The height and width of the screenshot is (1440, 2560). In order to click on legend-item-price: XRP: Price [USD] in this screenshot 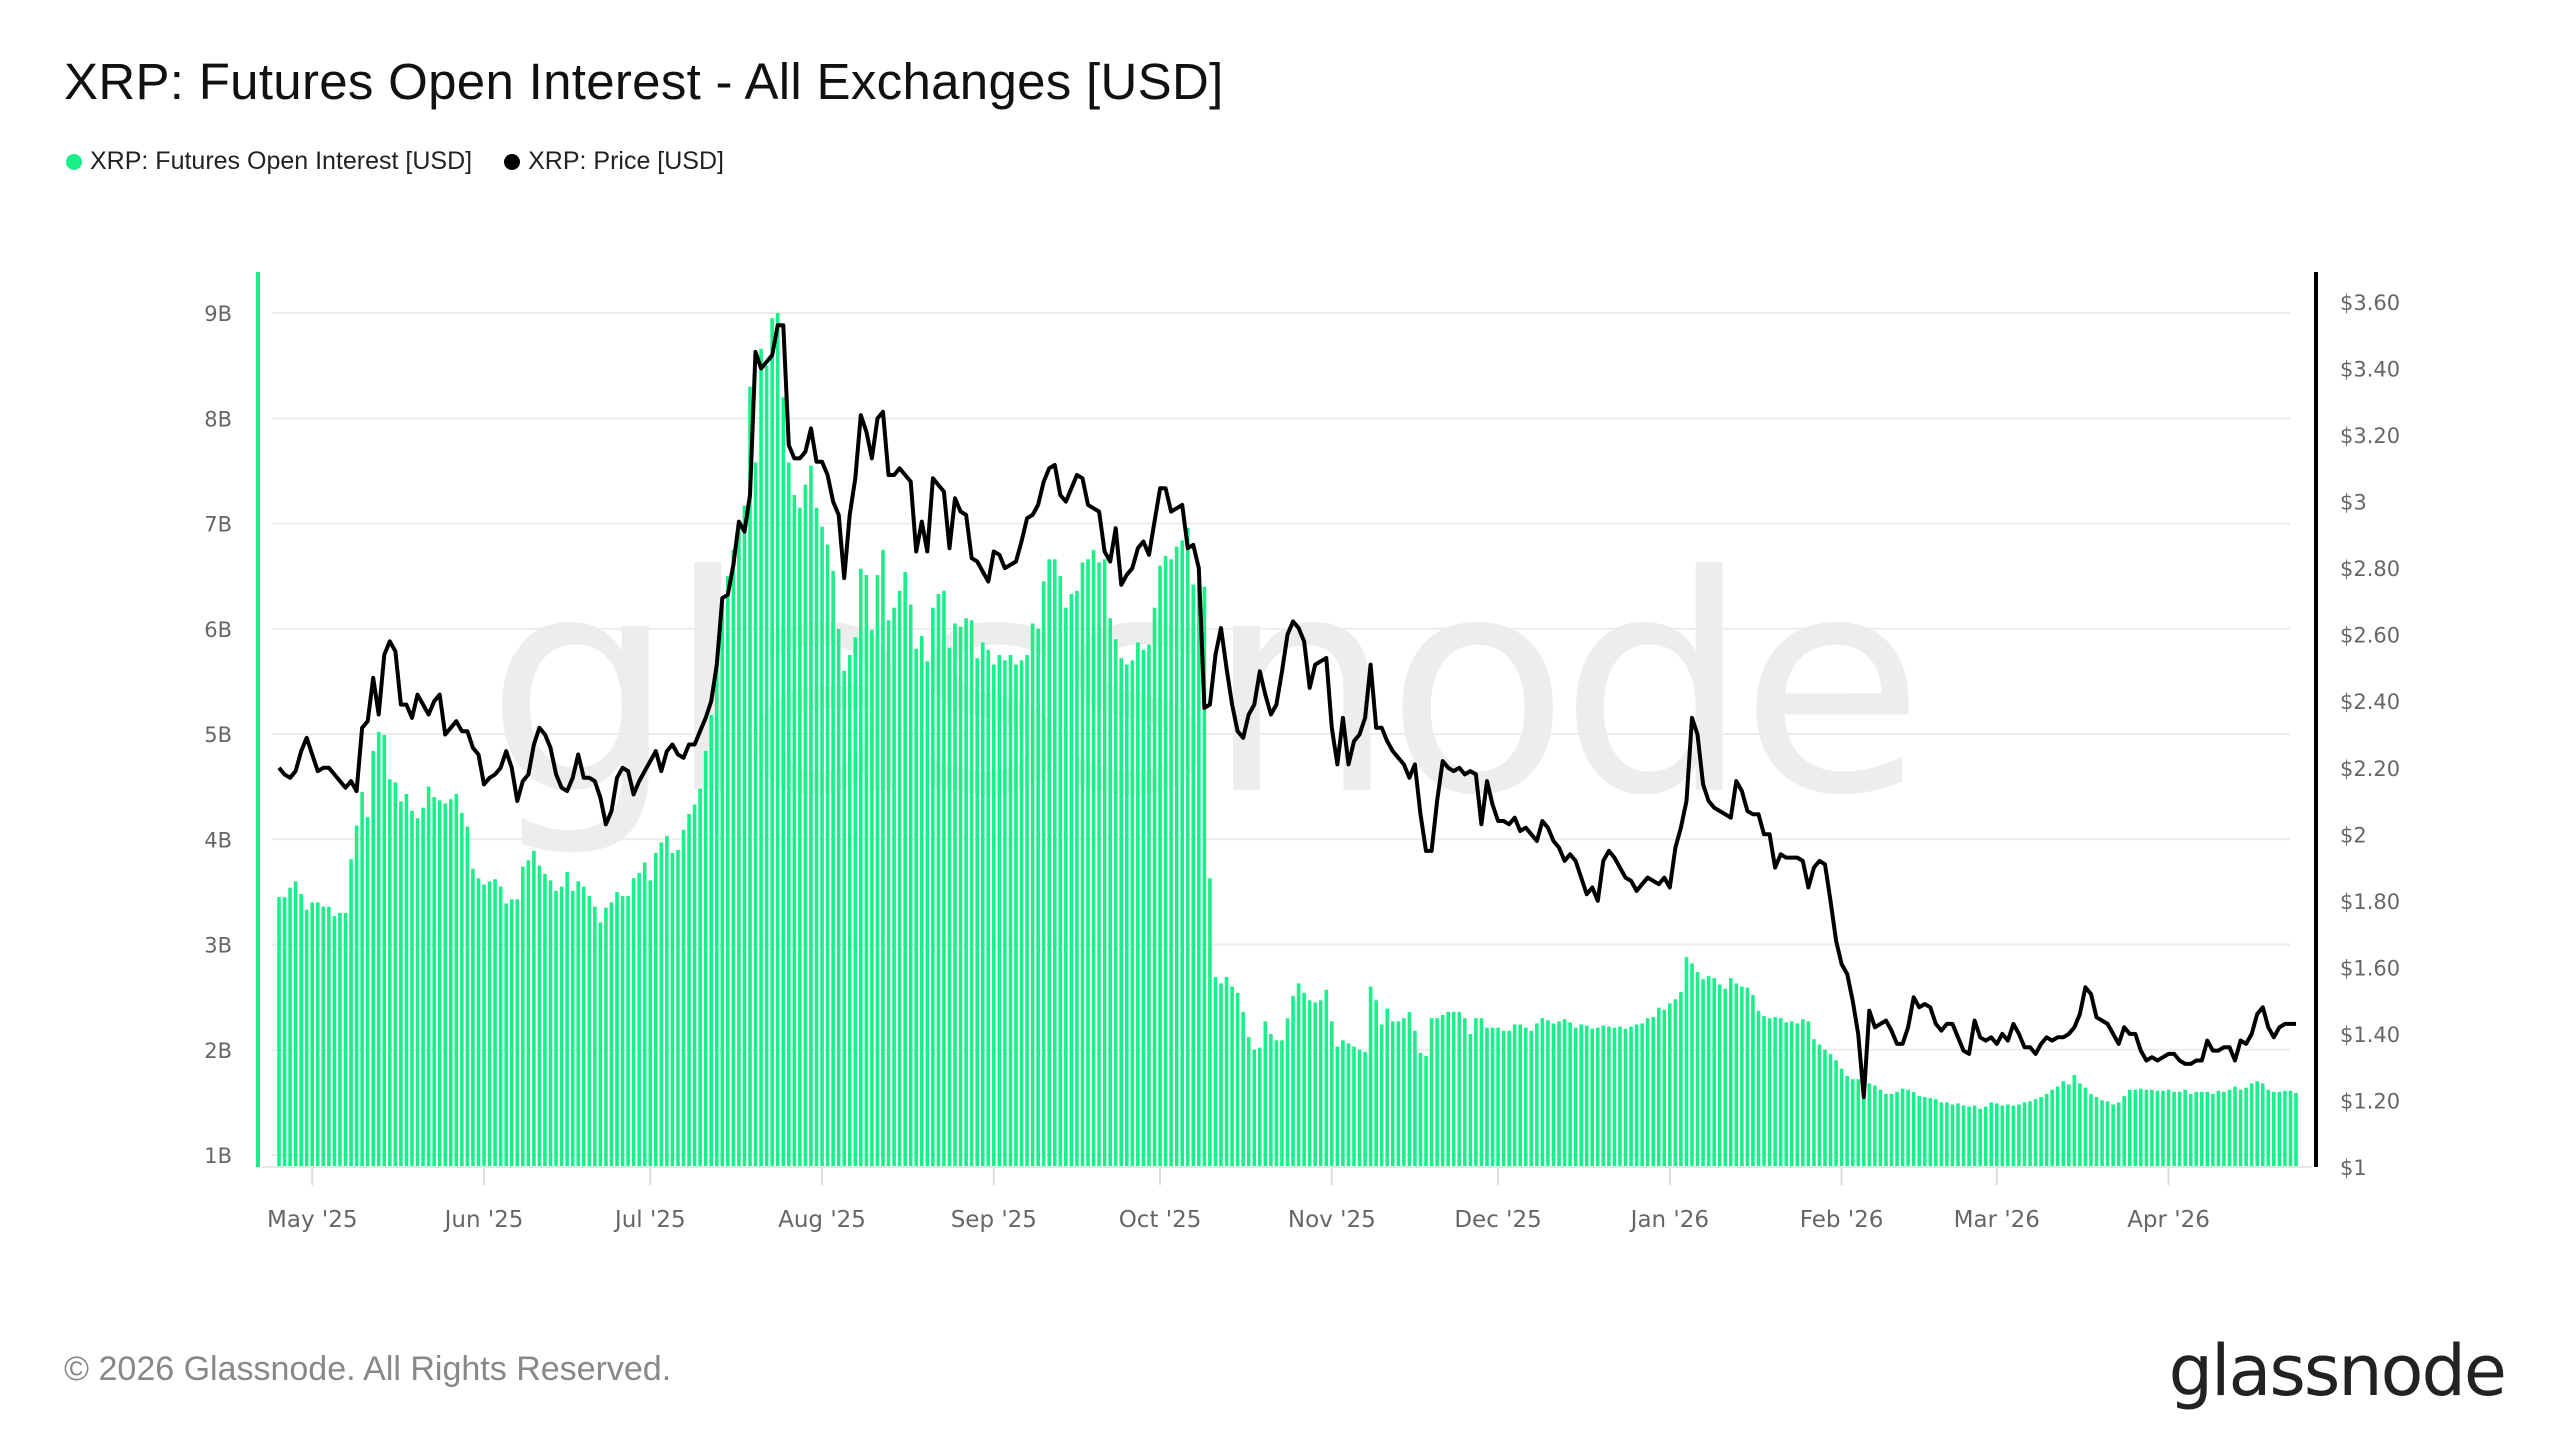, I will do `click(614, 161)`.